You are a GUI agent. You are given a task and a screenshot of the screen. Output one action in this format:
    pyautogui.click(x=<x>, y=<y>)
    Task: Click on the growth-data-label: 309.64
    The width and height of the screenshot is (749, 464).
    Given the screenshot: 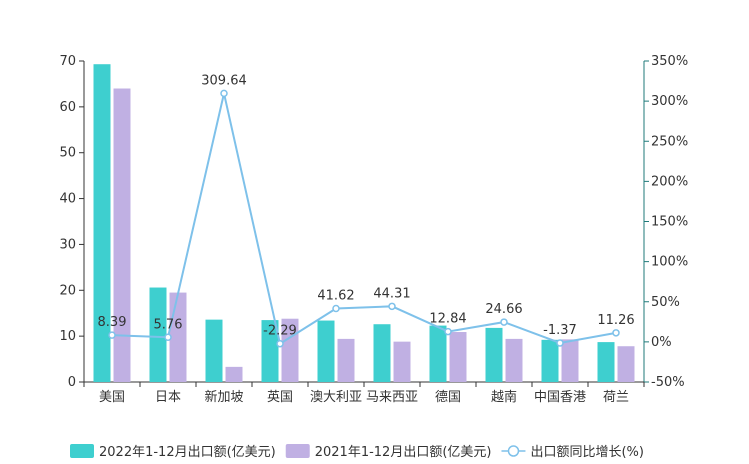 What is the action you would take?
    pyautogui.click(x=224, y=80)
    